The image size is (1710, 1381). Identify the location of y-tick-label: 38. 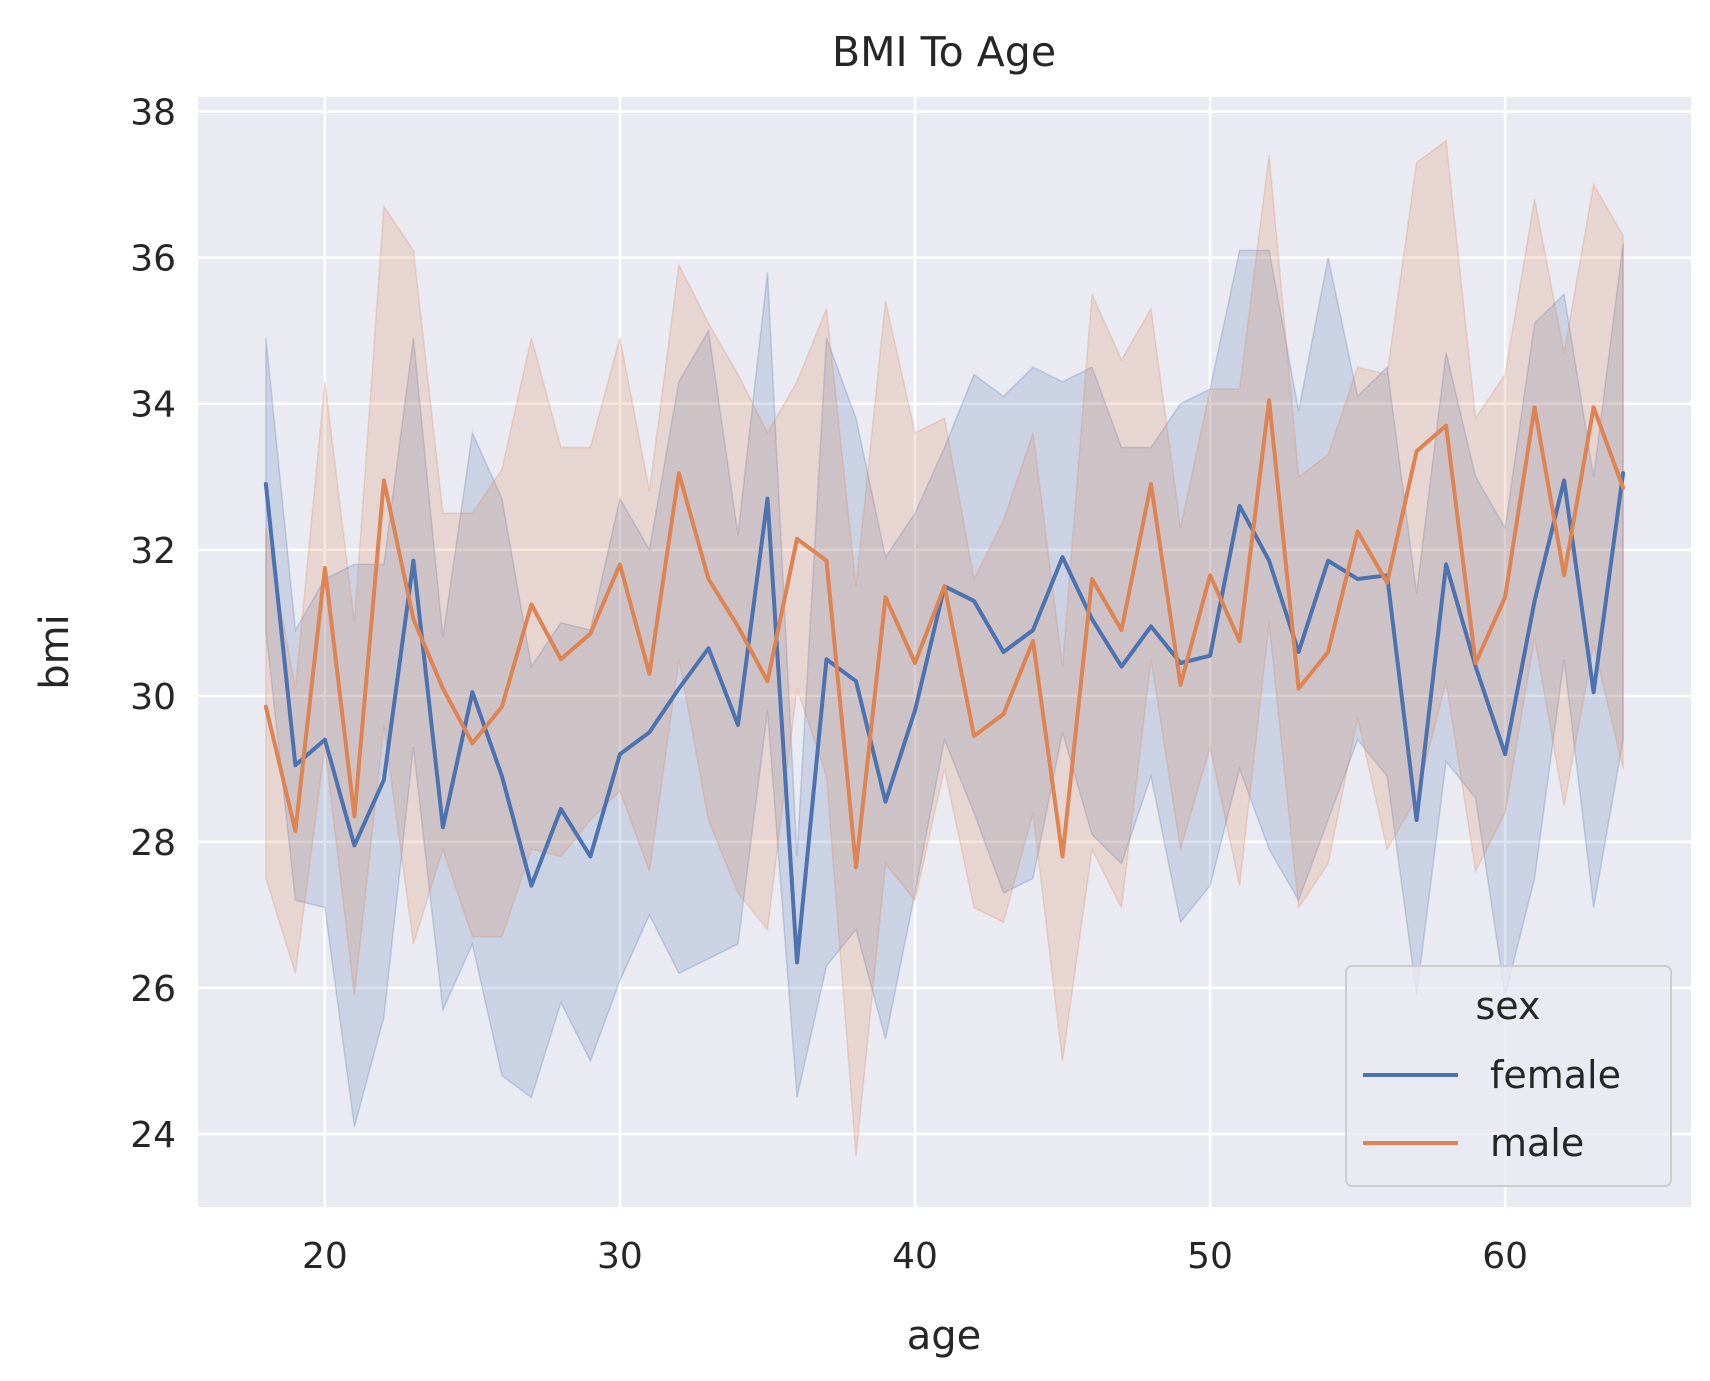
(153, 113).